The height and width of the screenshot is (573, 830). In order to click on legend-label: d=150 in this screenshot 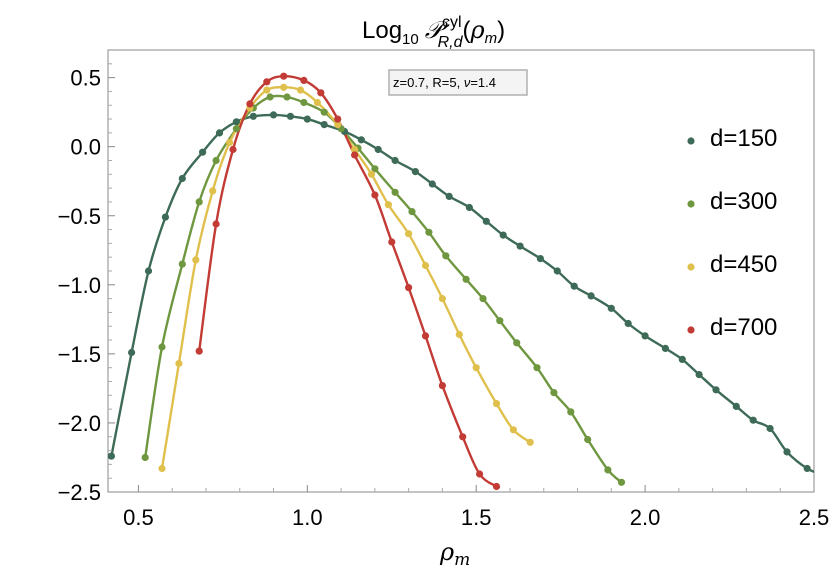, I will do `click(743, 138)`.